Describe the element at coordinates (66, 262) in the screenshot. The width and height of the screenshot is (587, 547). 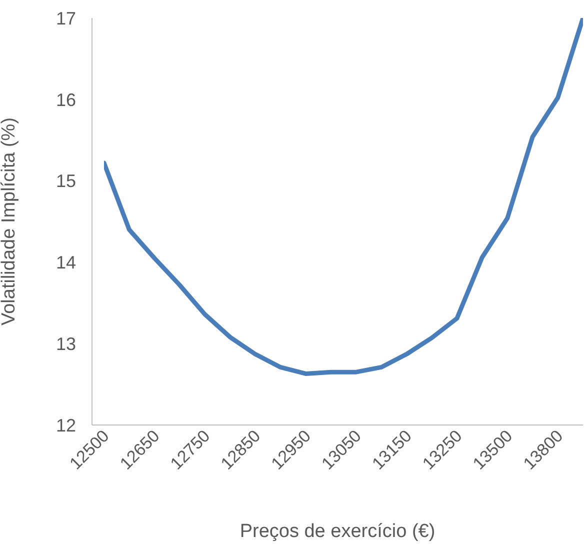
I see `y-tick-label: 14` at that location.